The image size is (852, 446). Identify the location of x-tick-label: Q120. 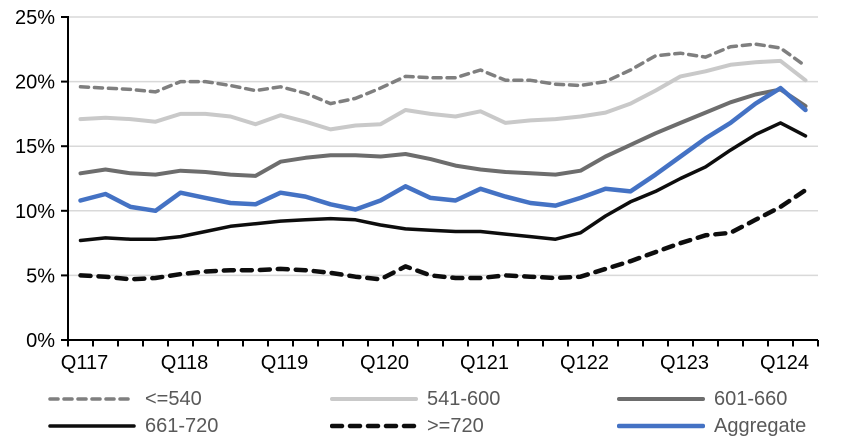
(384, 363).